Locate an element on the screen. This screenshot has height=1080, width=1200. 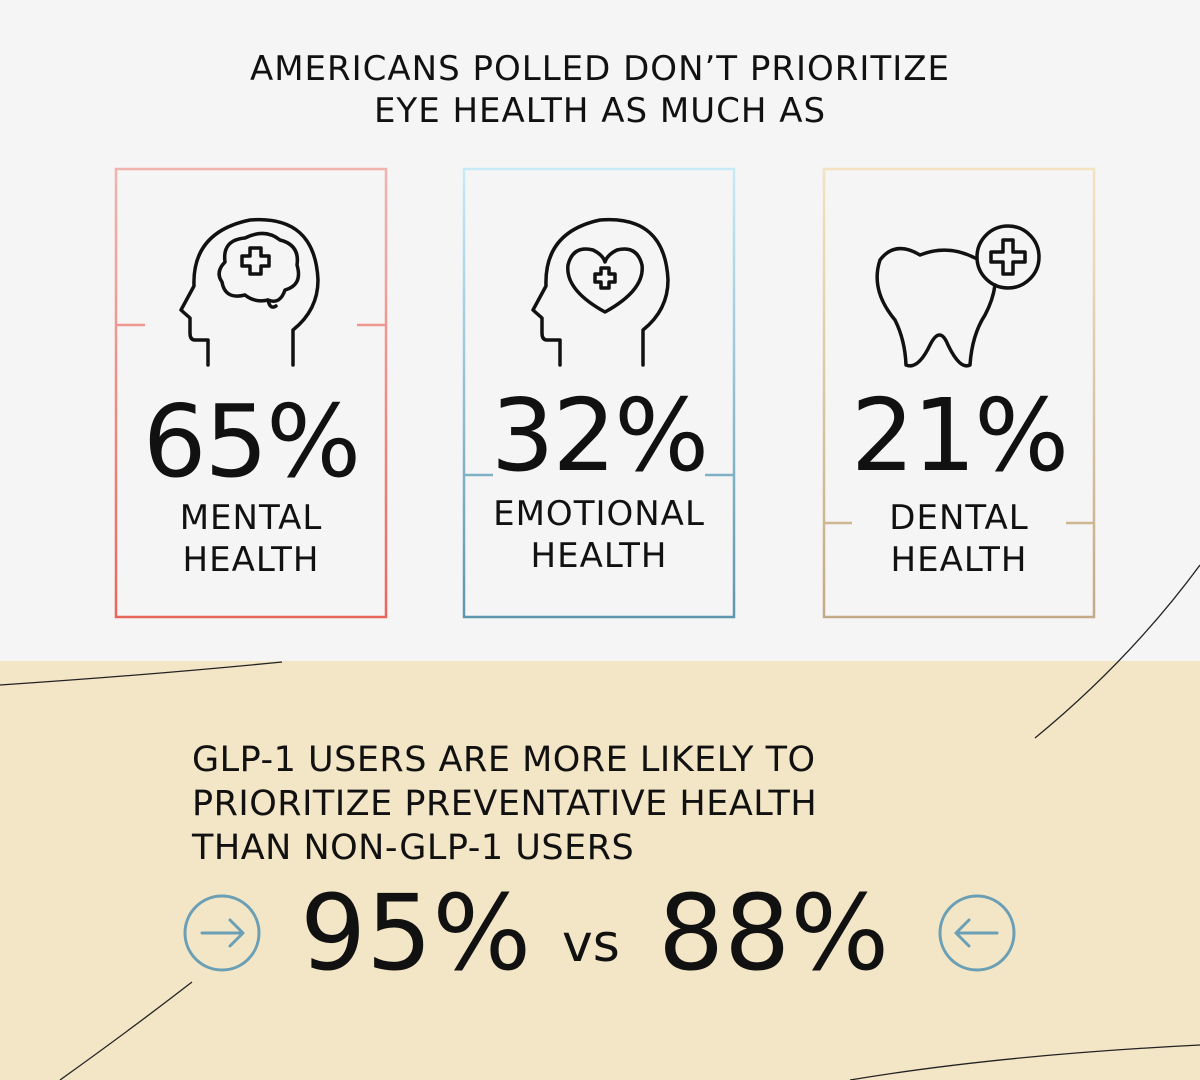
heading-line: PRIORITIZE PREVENTATIVE HEALTH is located at coordinates (505, 804).